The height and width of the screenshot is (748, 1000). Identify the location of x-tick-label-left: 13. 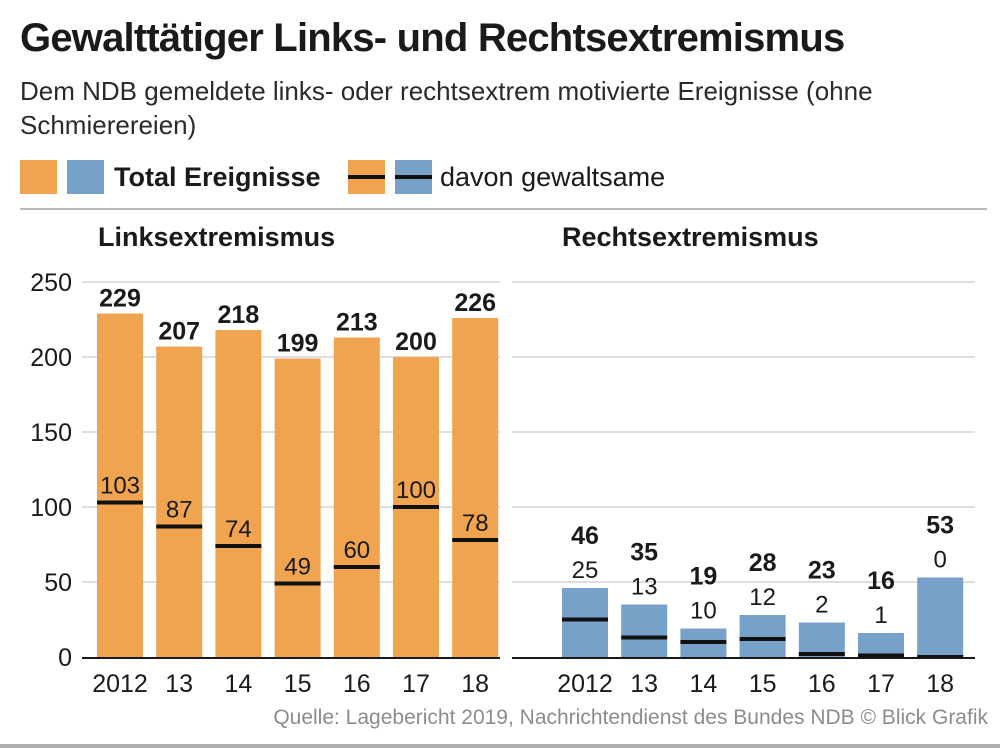
(179, 684).